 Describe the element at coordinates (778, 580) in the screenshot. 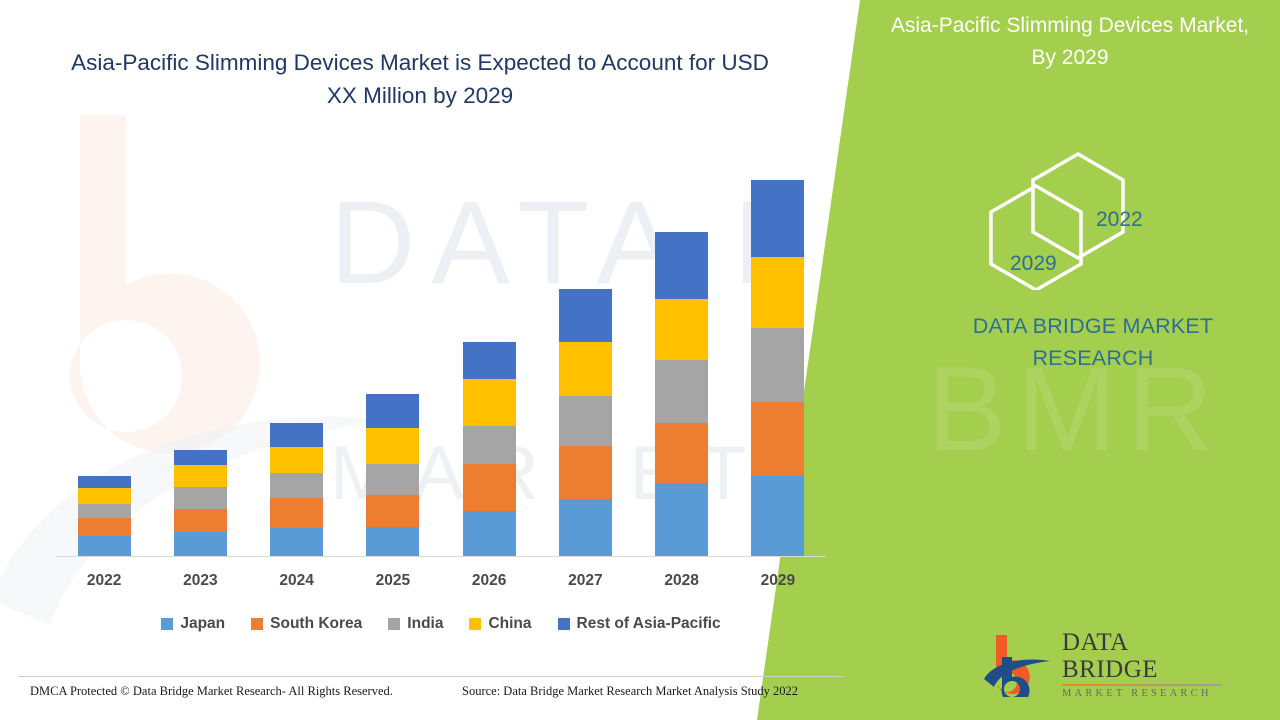

I see `x-axis-label: 2029` at that location.